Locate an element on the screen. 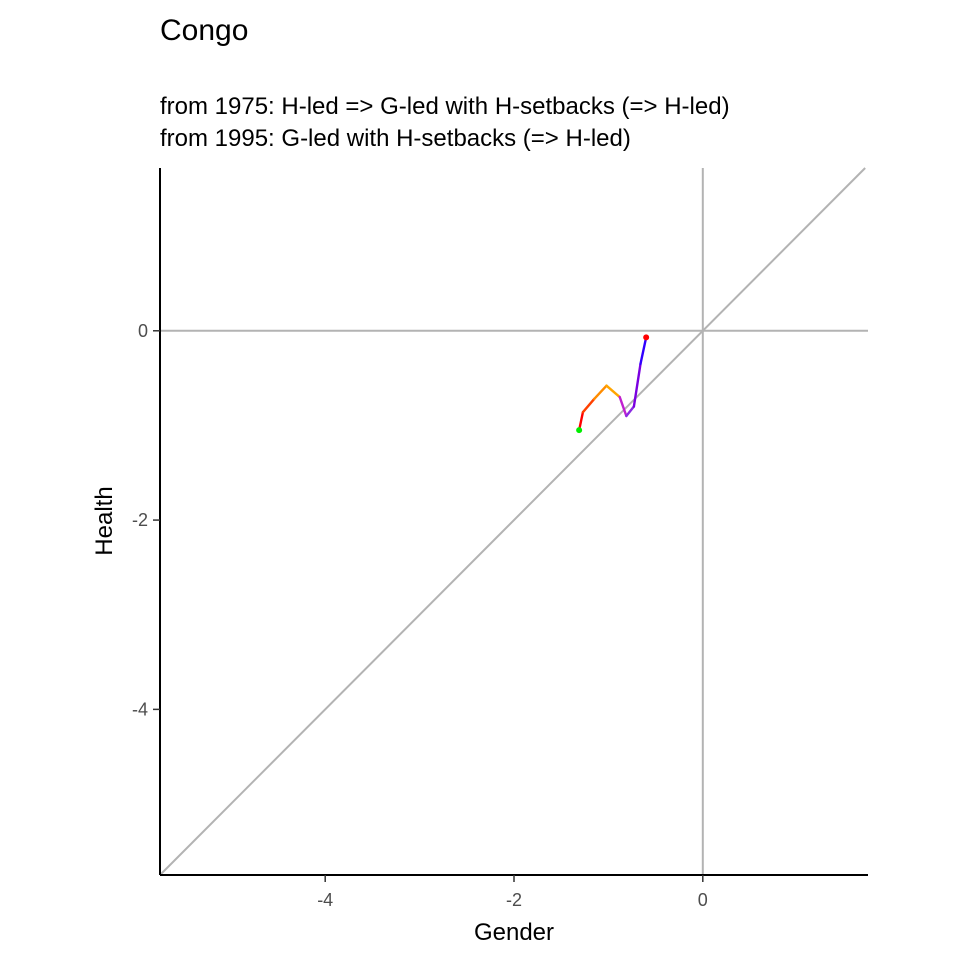 This screenshot has width=960, height=960. y-tick-label: -2 is located at coordinates (140, 520).